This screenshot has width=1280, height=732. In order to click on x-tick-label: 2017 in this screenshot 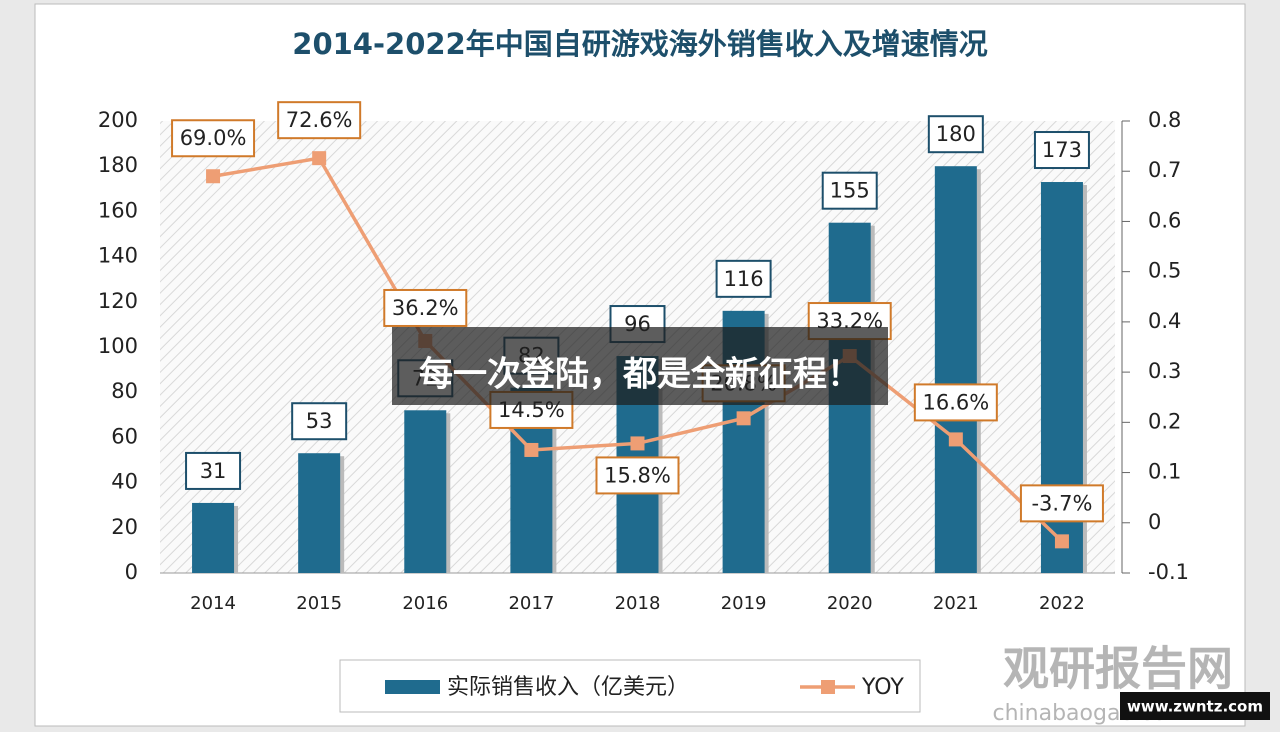, I will do `click(531, 603)`.